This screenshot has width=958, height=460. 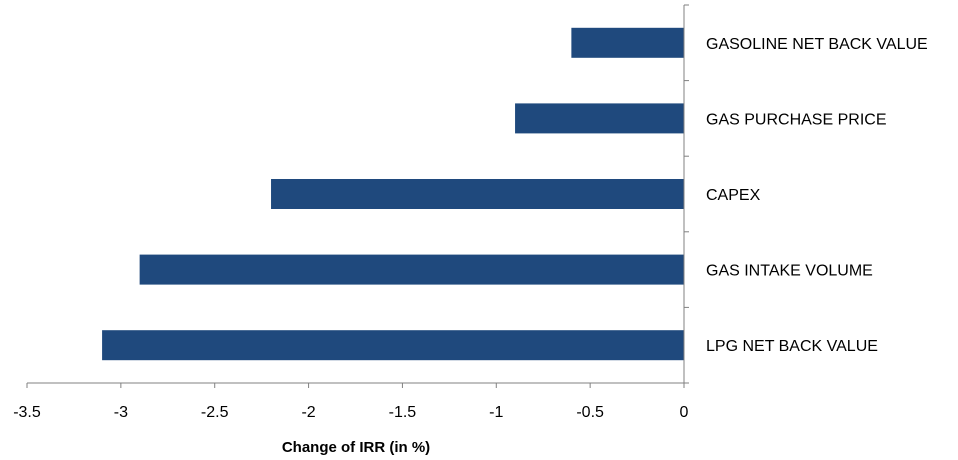 What do you see at coordinates (121, 412) in the screenshot?
I see `x-tick-label: -3` at bounding box center [121, 412].